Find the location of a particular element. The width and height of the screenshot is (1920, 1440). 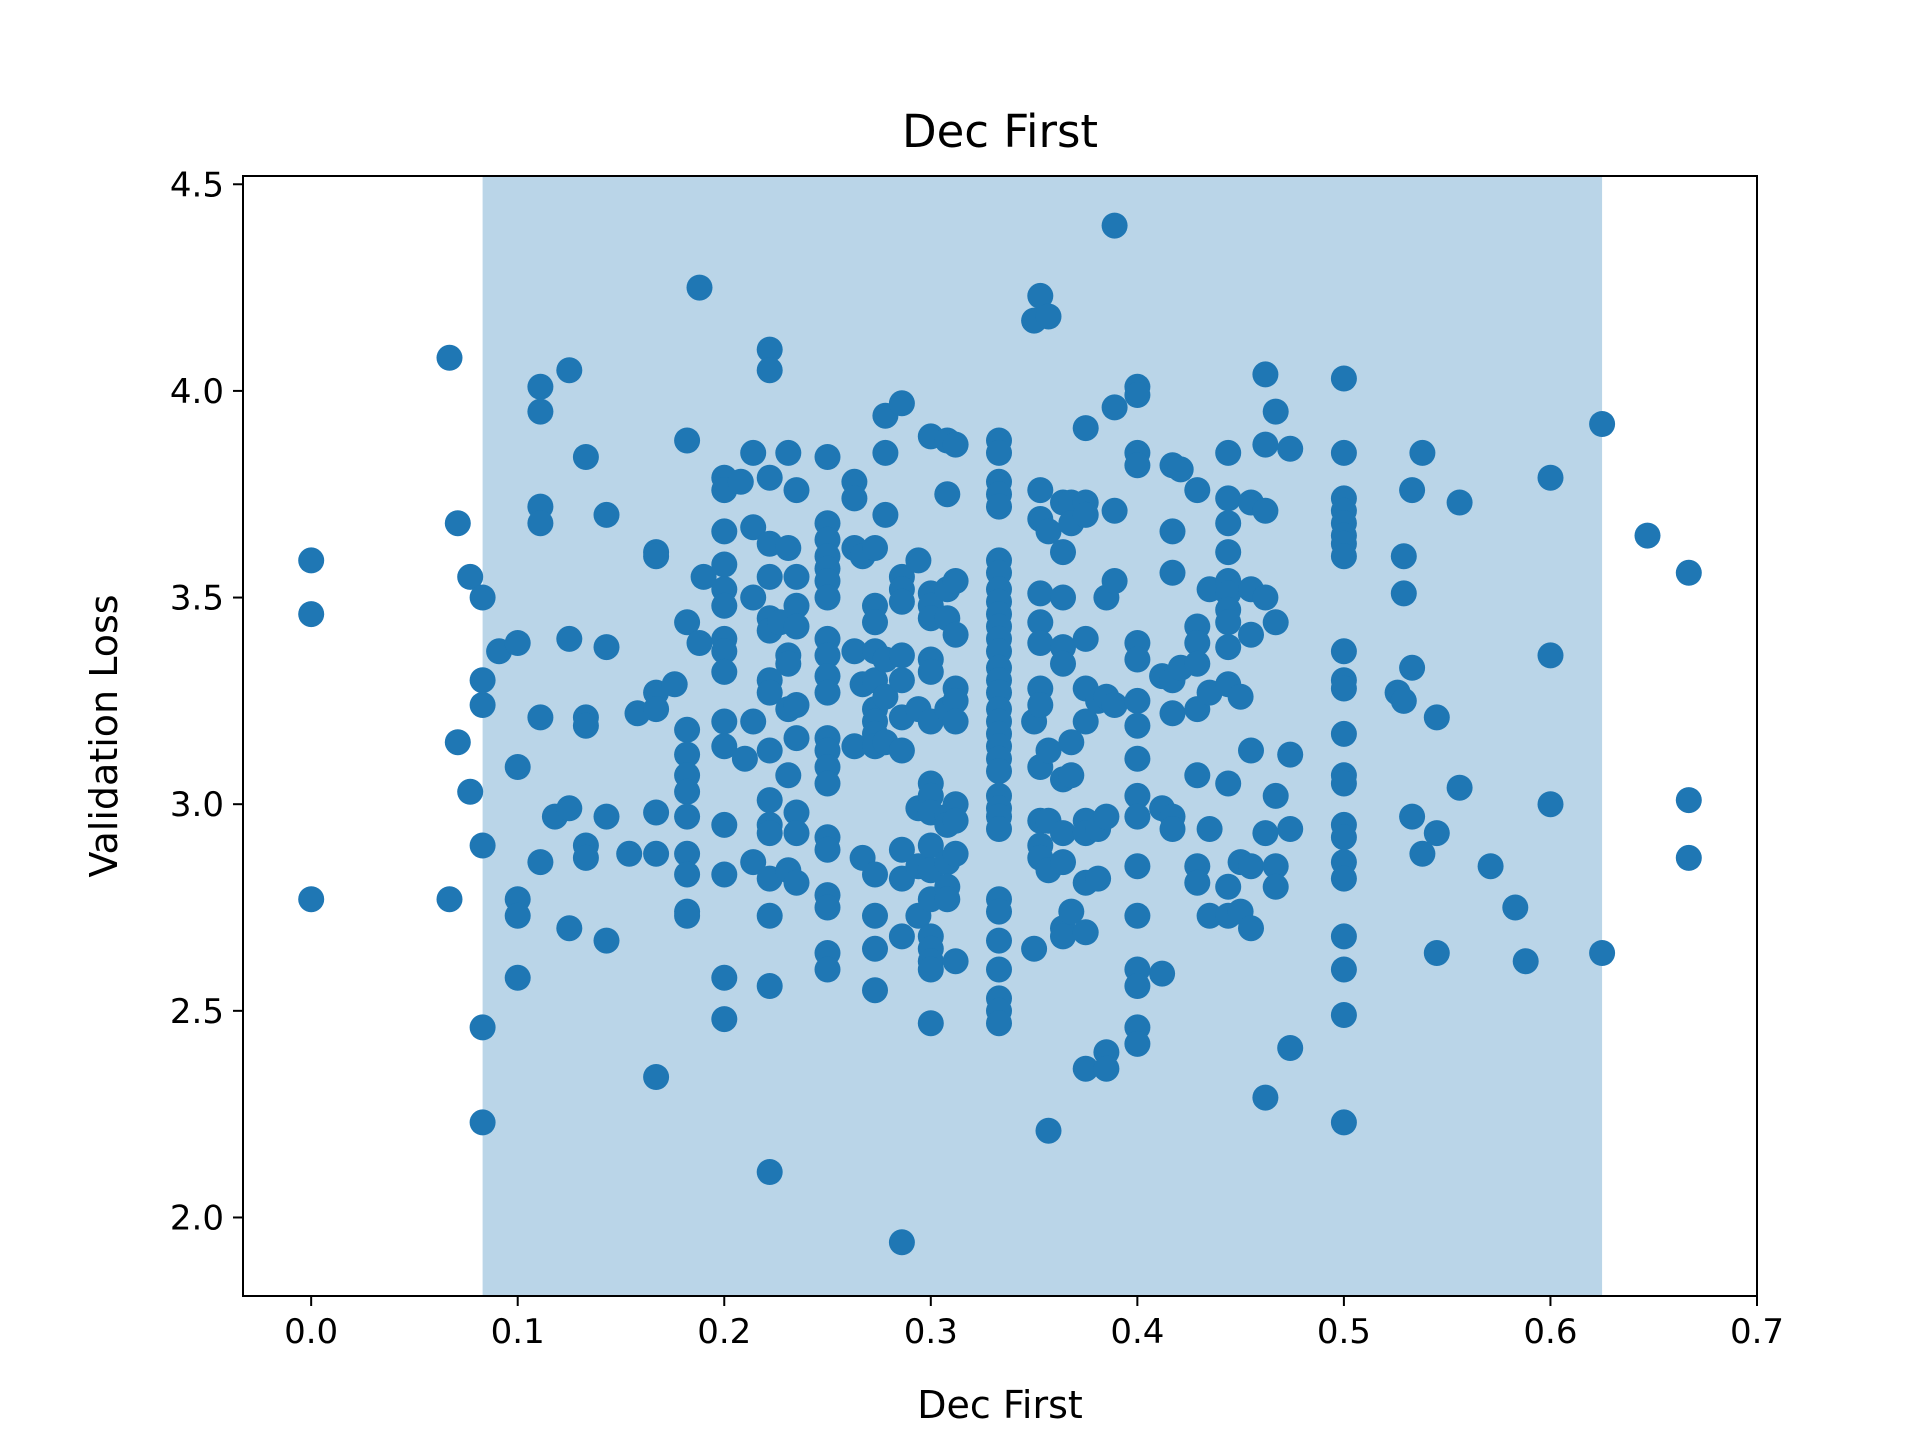

y-tick-label: 4.0 is located at coordinates (197, 392).